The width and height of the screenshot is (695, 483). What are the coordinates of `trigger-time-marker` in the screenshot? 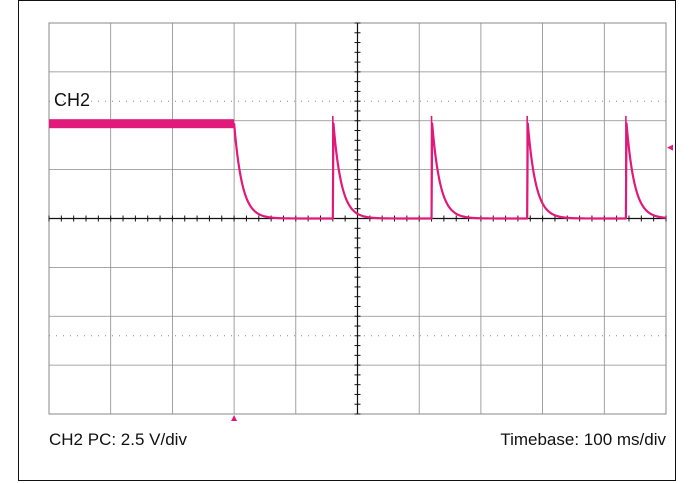 It's located at (234, 418).